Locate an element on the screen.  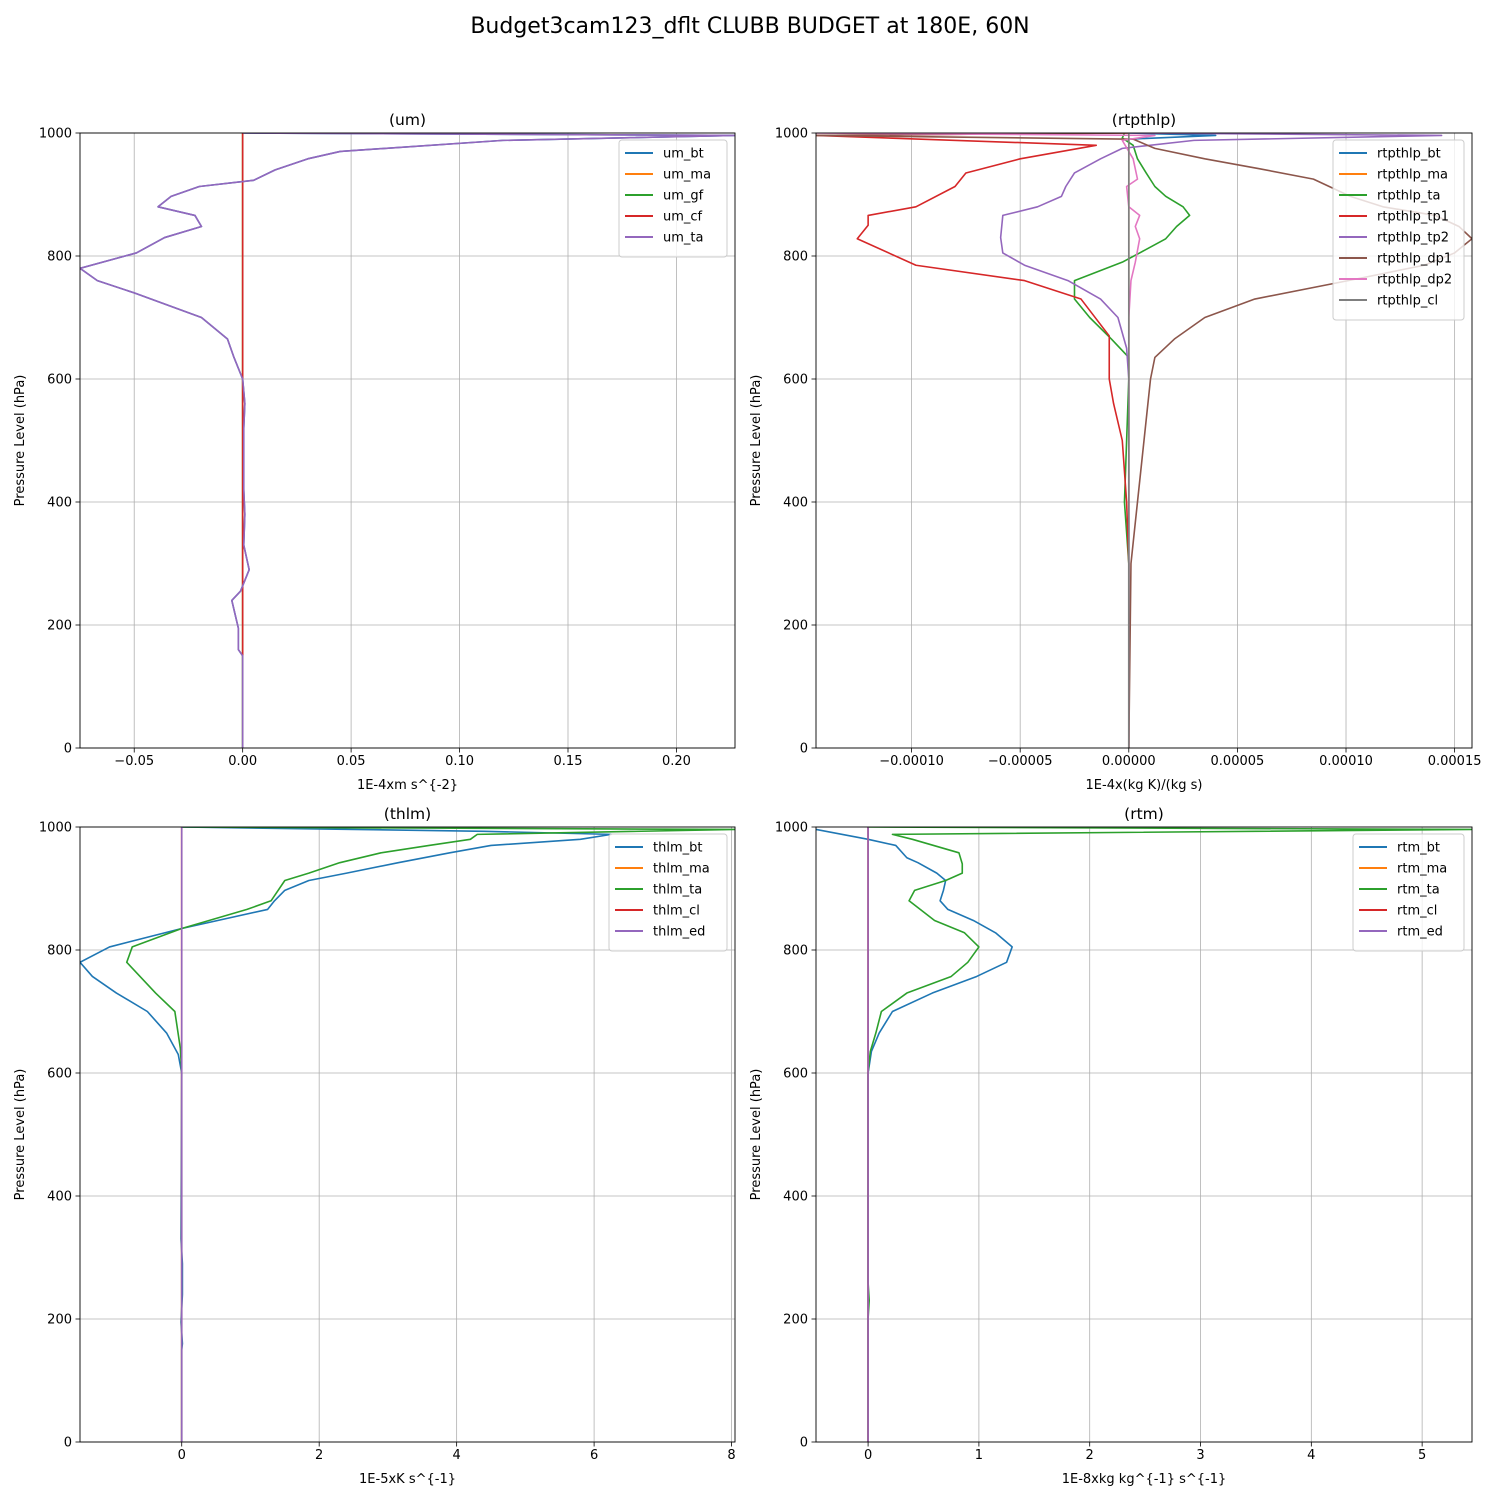
legend-label: rtpthlp_dp1 is located at coordinates (1414, 259).